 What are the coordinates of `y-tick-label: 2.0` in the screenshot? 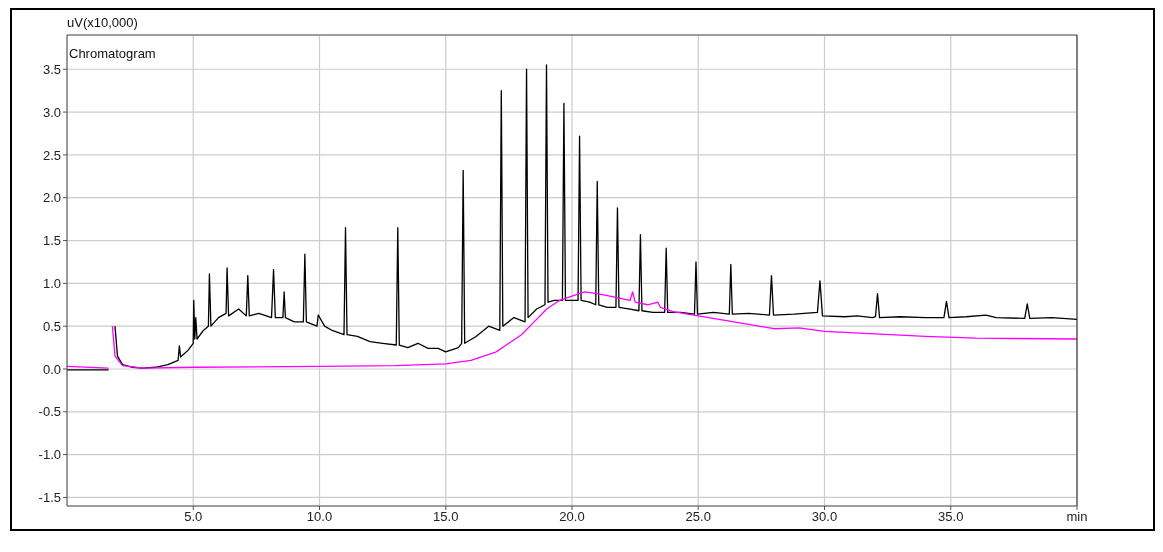 It's located at (51, 198).